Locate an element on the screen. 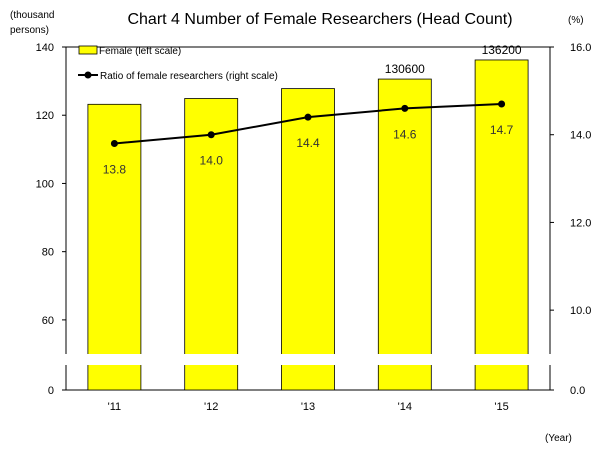 The height and width of the screenshot is (461, 606). x-tick-label: '14 is located at coordinates (405, 407).